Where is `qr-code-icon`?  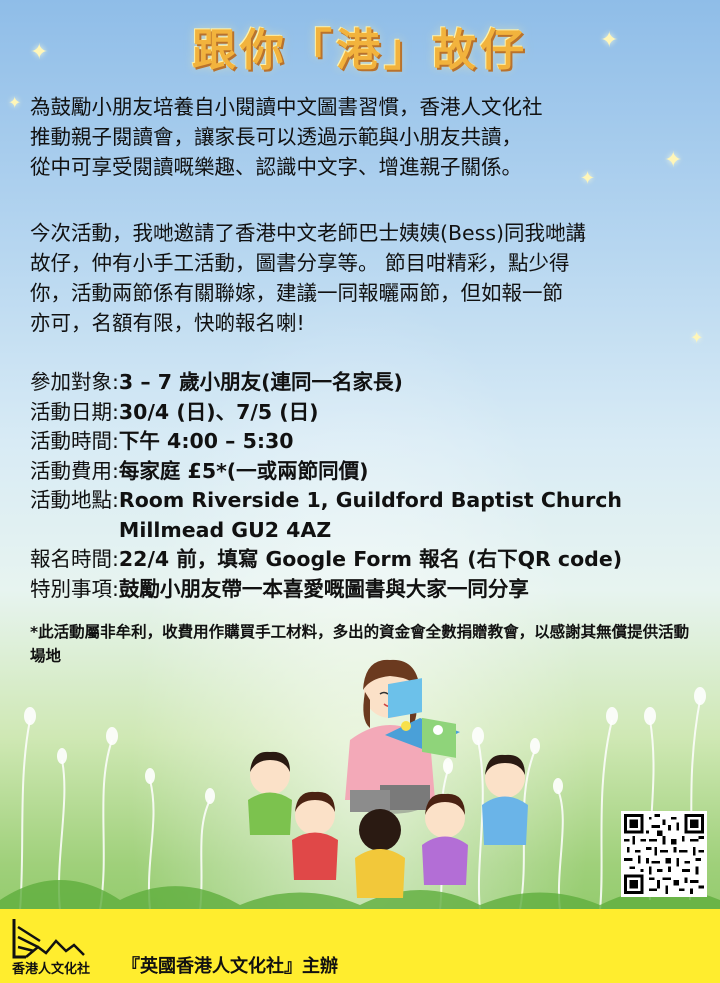 qr-code-icon is located at coordinates (664, 854).